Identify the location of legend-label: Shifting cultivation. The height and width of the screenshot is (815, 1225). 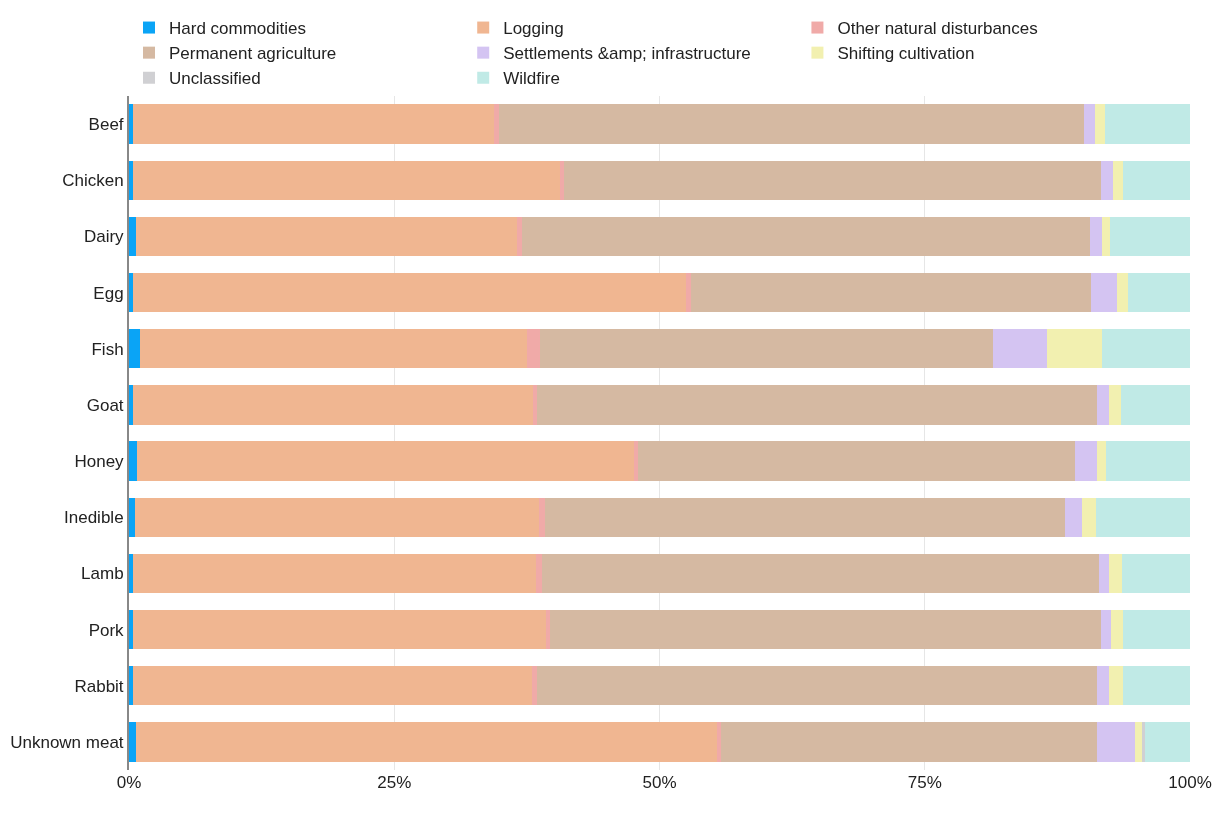
(906, 54).